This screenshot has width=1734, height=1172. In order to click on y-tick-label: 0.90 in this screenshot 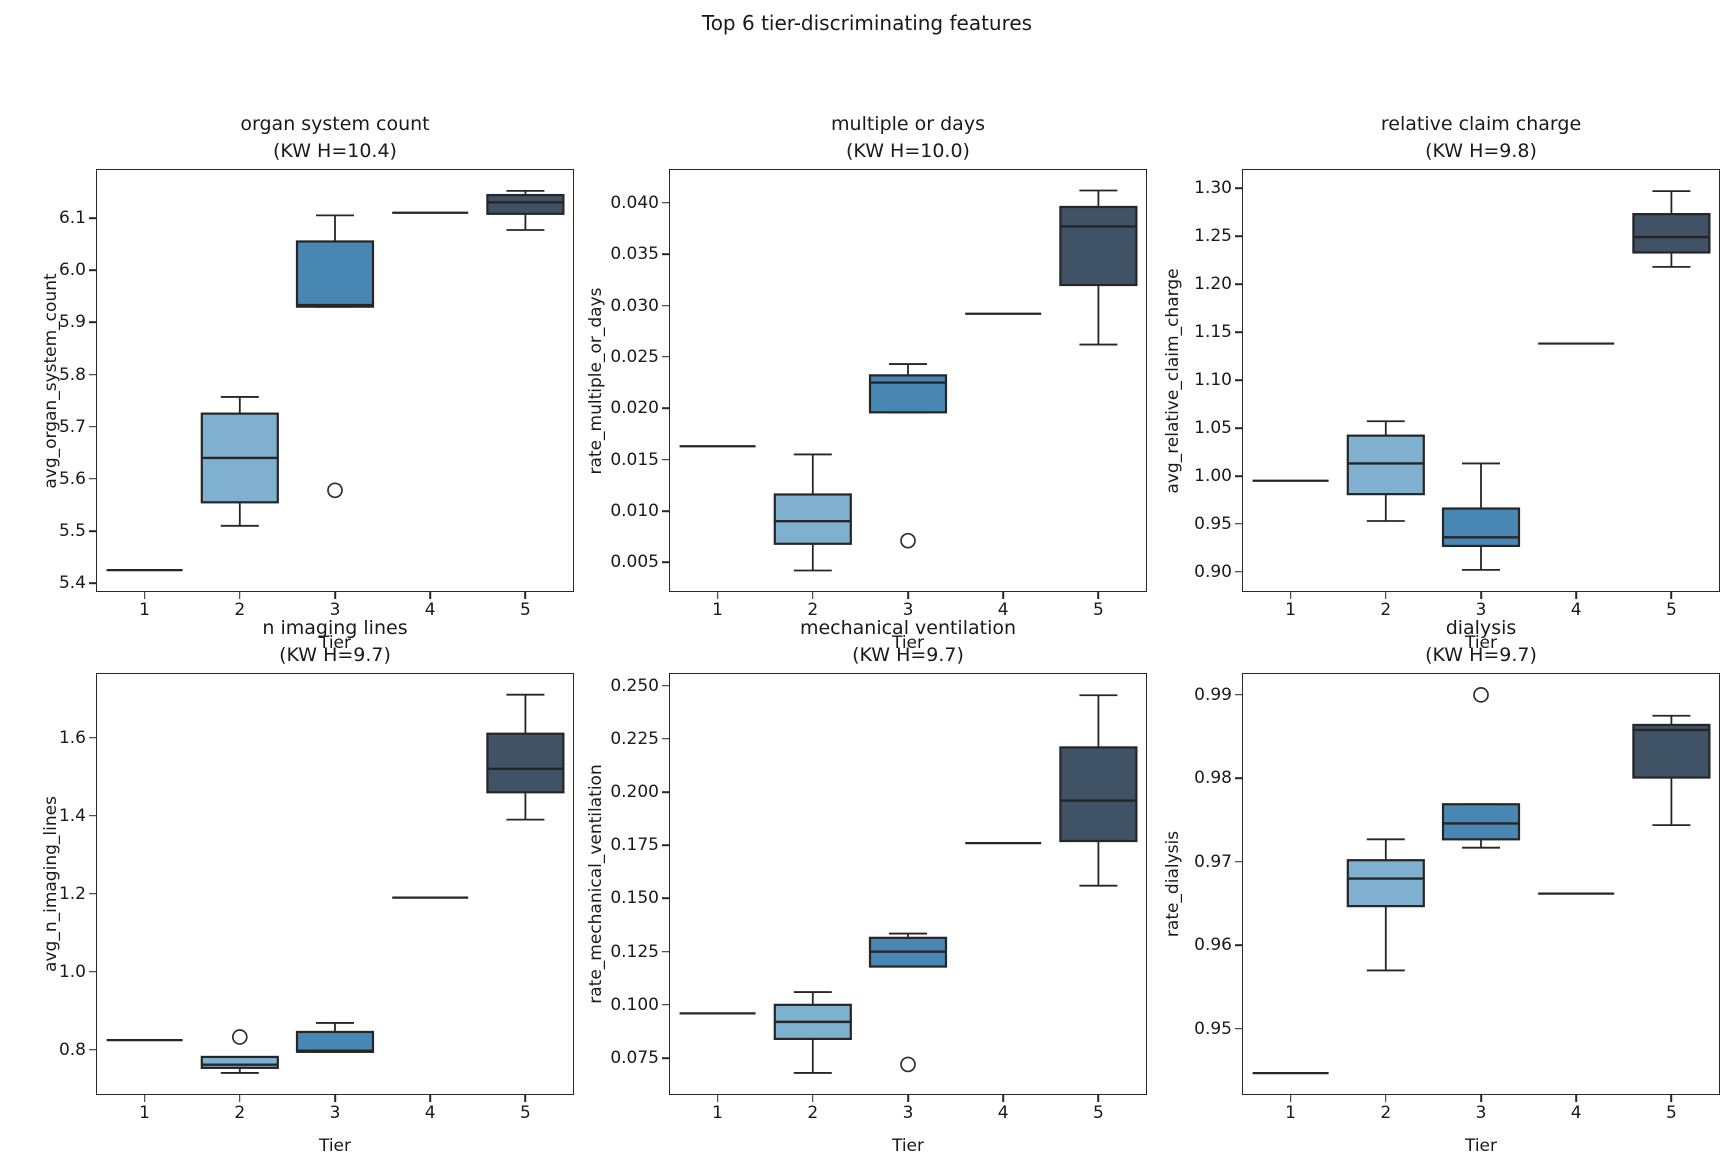, I will do `click(1213, 571)`.